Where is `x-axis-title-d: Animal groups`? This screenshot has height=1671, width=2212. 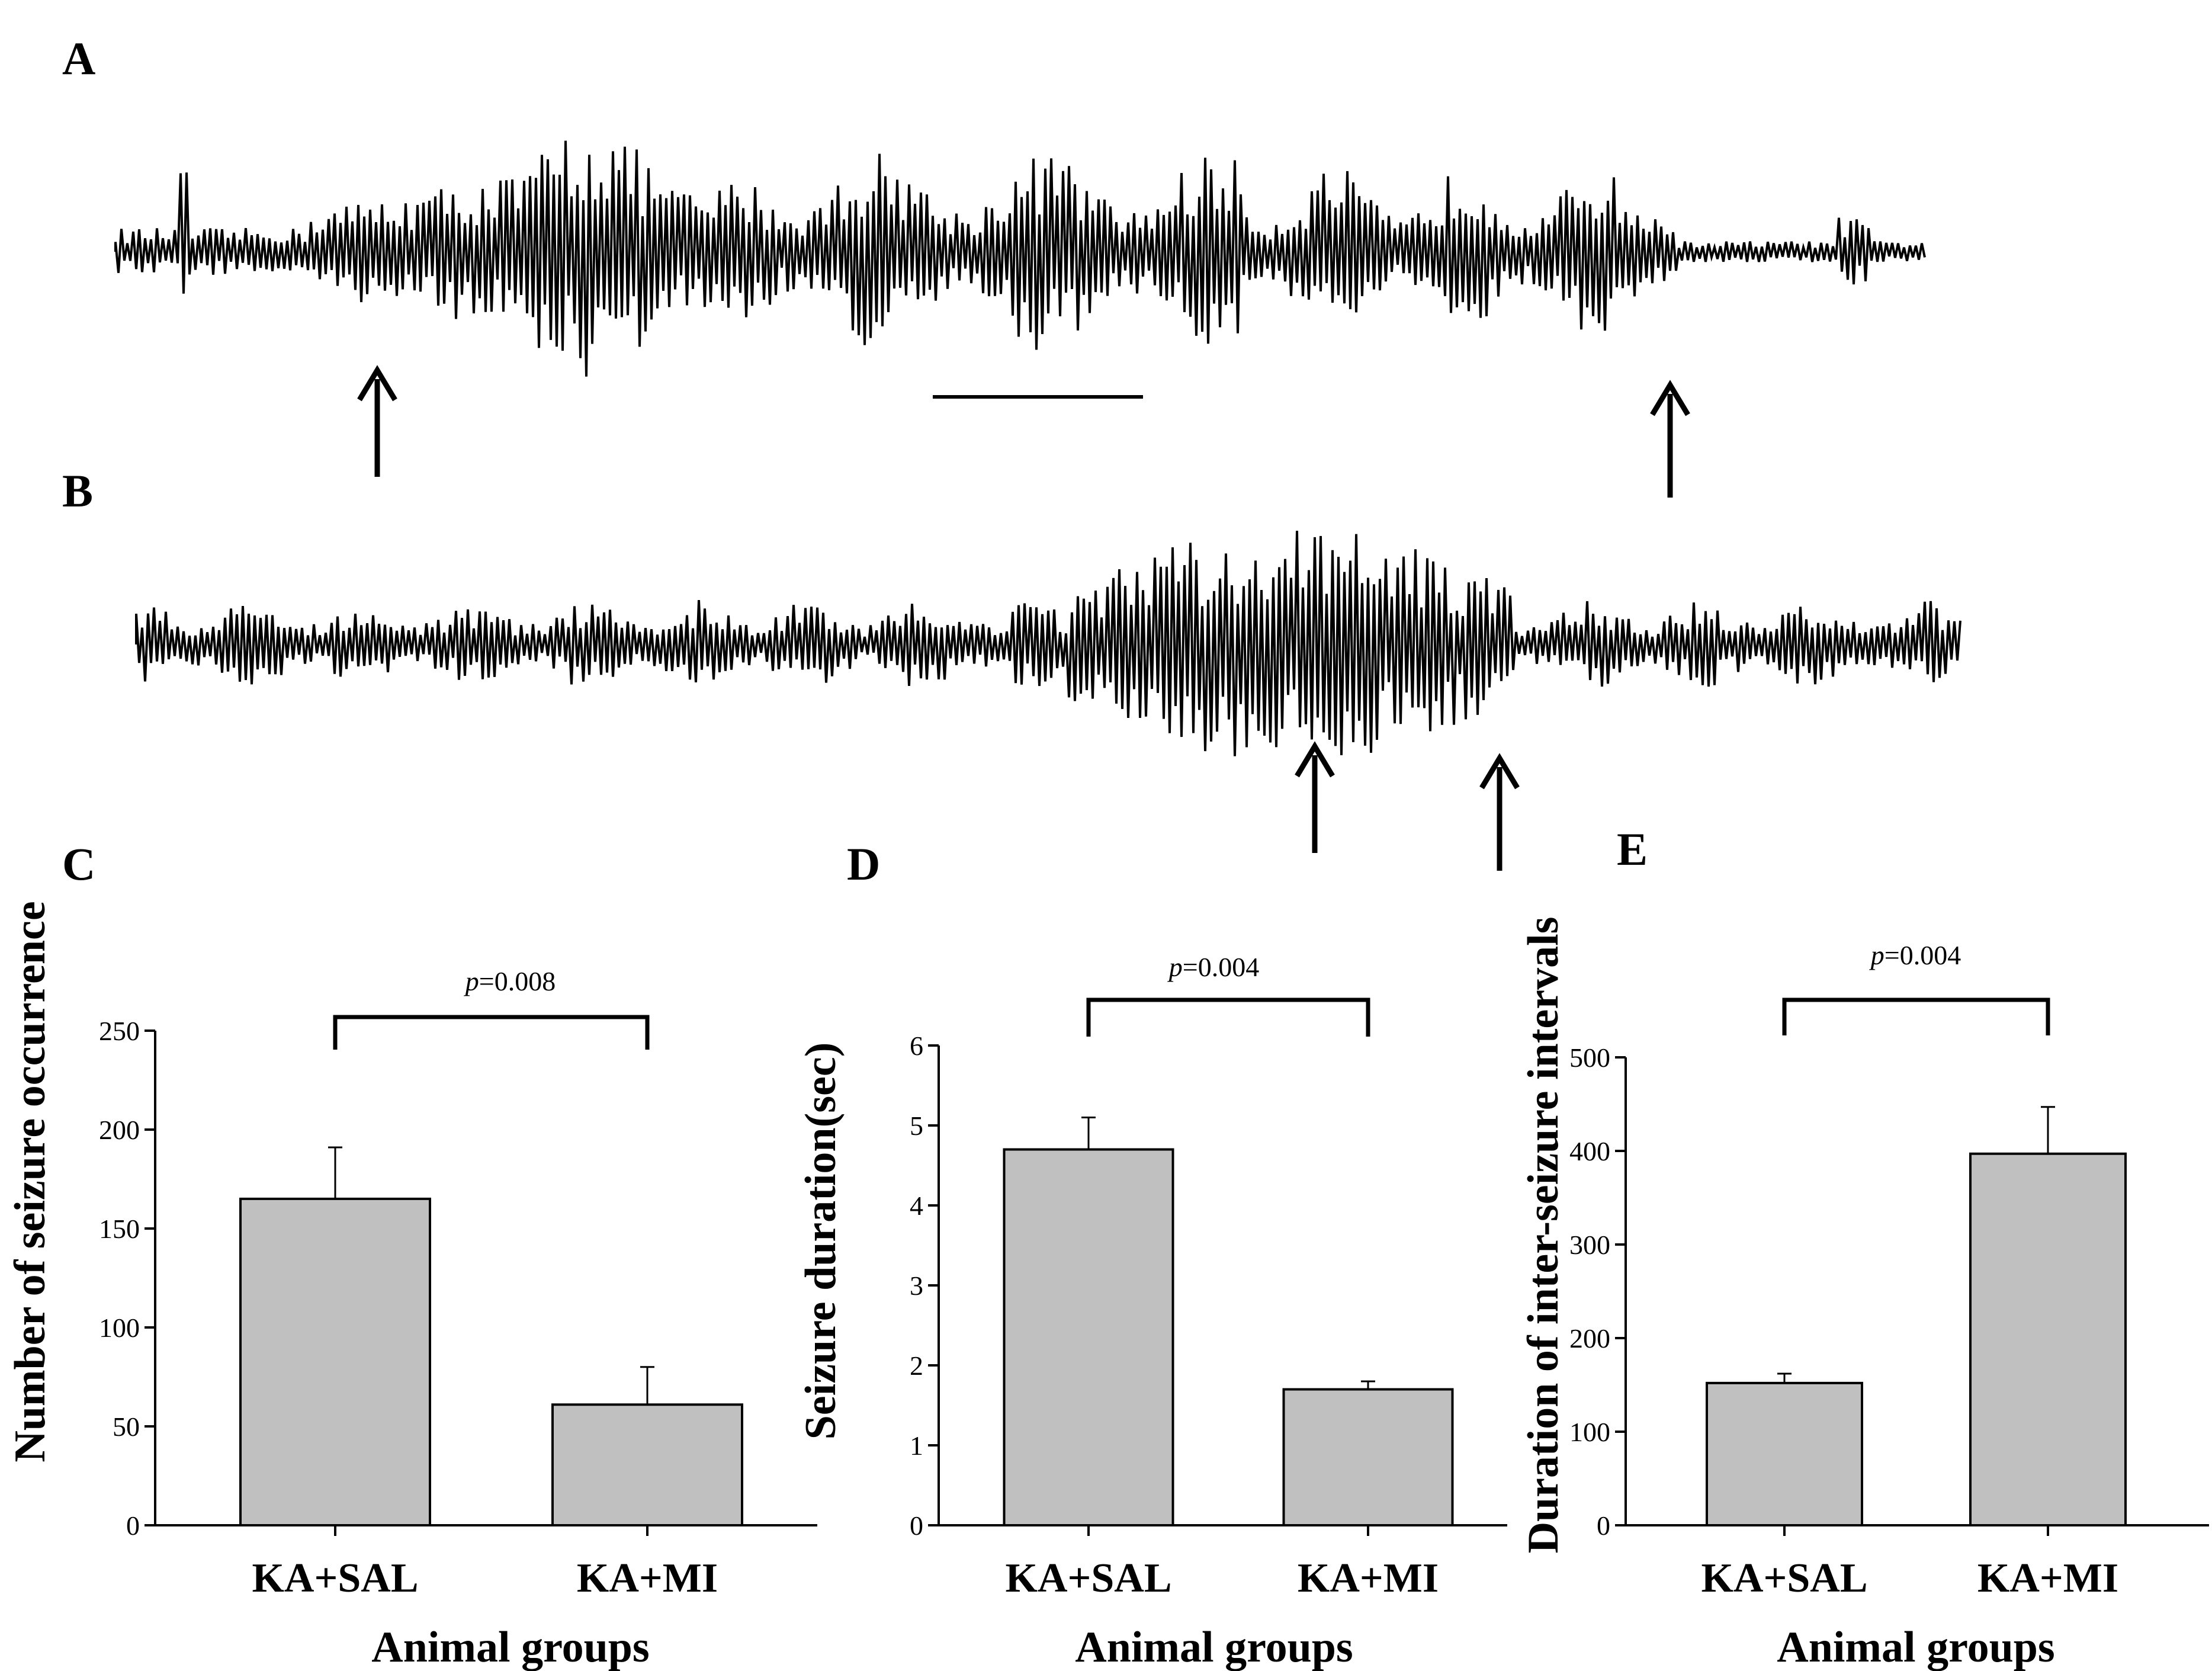 x-axis-title-d: Animal groups is located at coordinates (1214, 1647).